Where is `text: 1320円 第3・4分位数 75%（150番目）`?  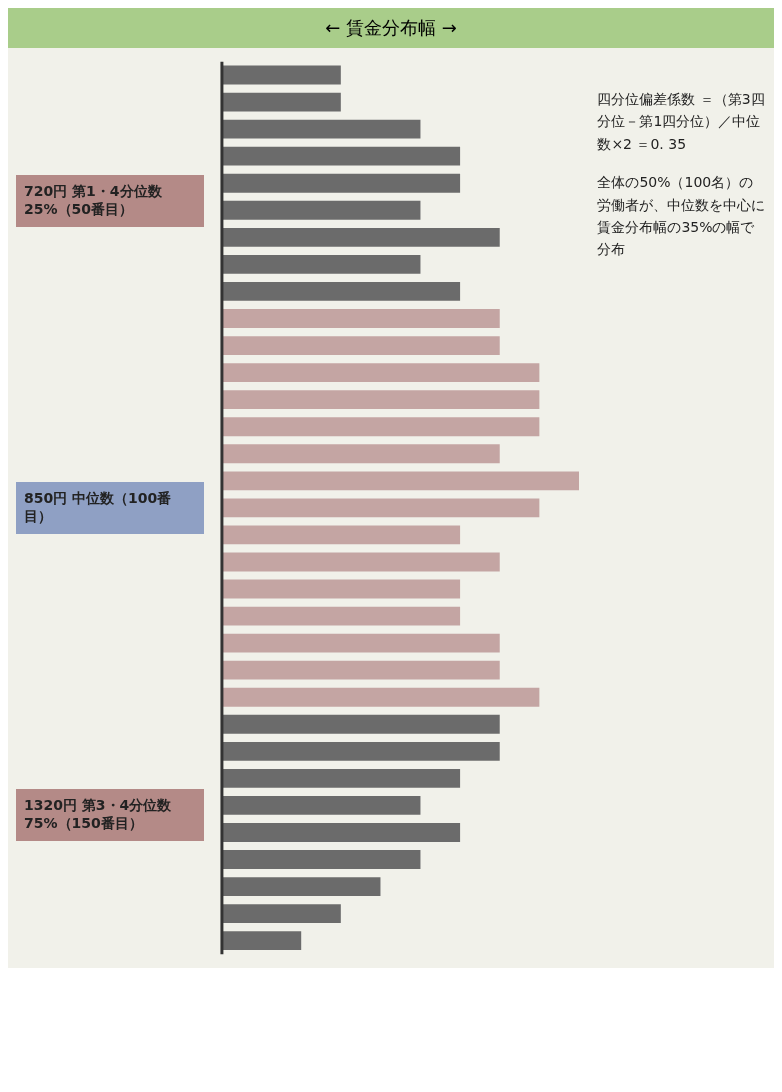 text: 1320円 第3・4分位数 75%（150番目） is located at coordinates (110, 814).